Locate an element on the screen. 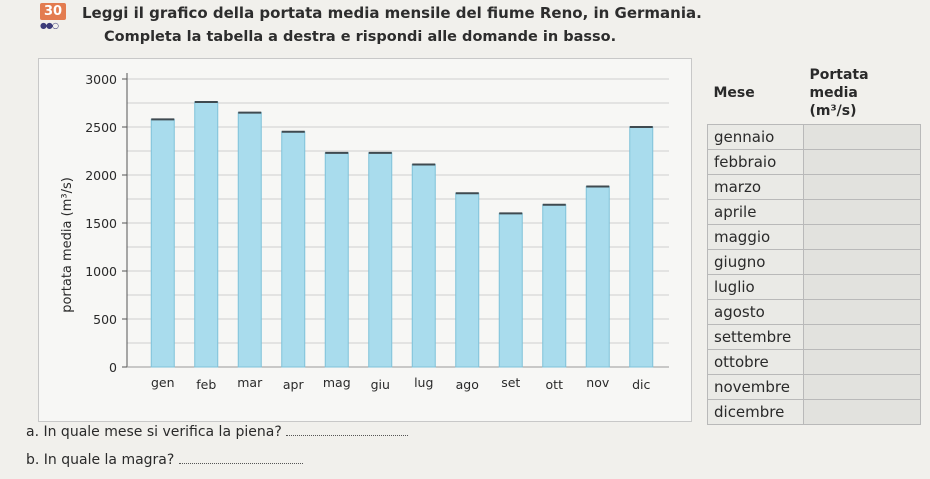 The image size is (930, 479). month-cell: febbraio is located at coordinates (755, 162).